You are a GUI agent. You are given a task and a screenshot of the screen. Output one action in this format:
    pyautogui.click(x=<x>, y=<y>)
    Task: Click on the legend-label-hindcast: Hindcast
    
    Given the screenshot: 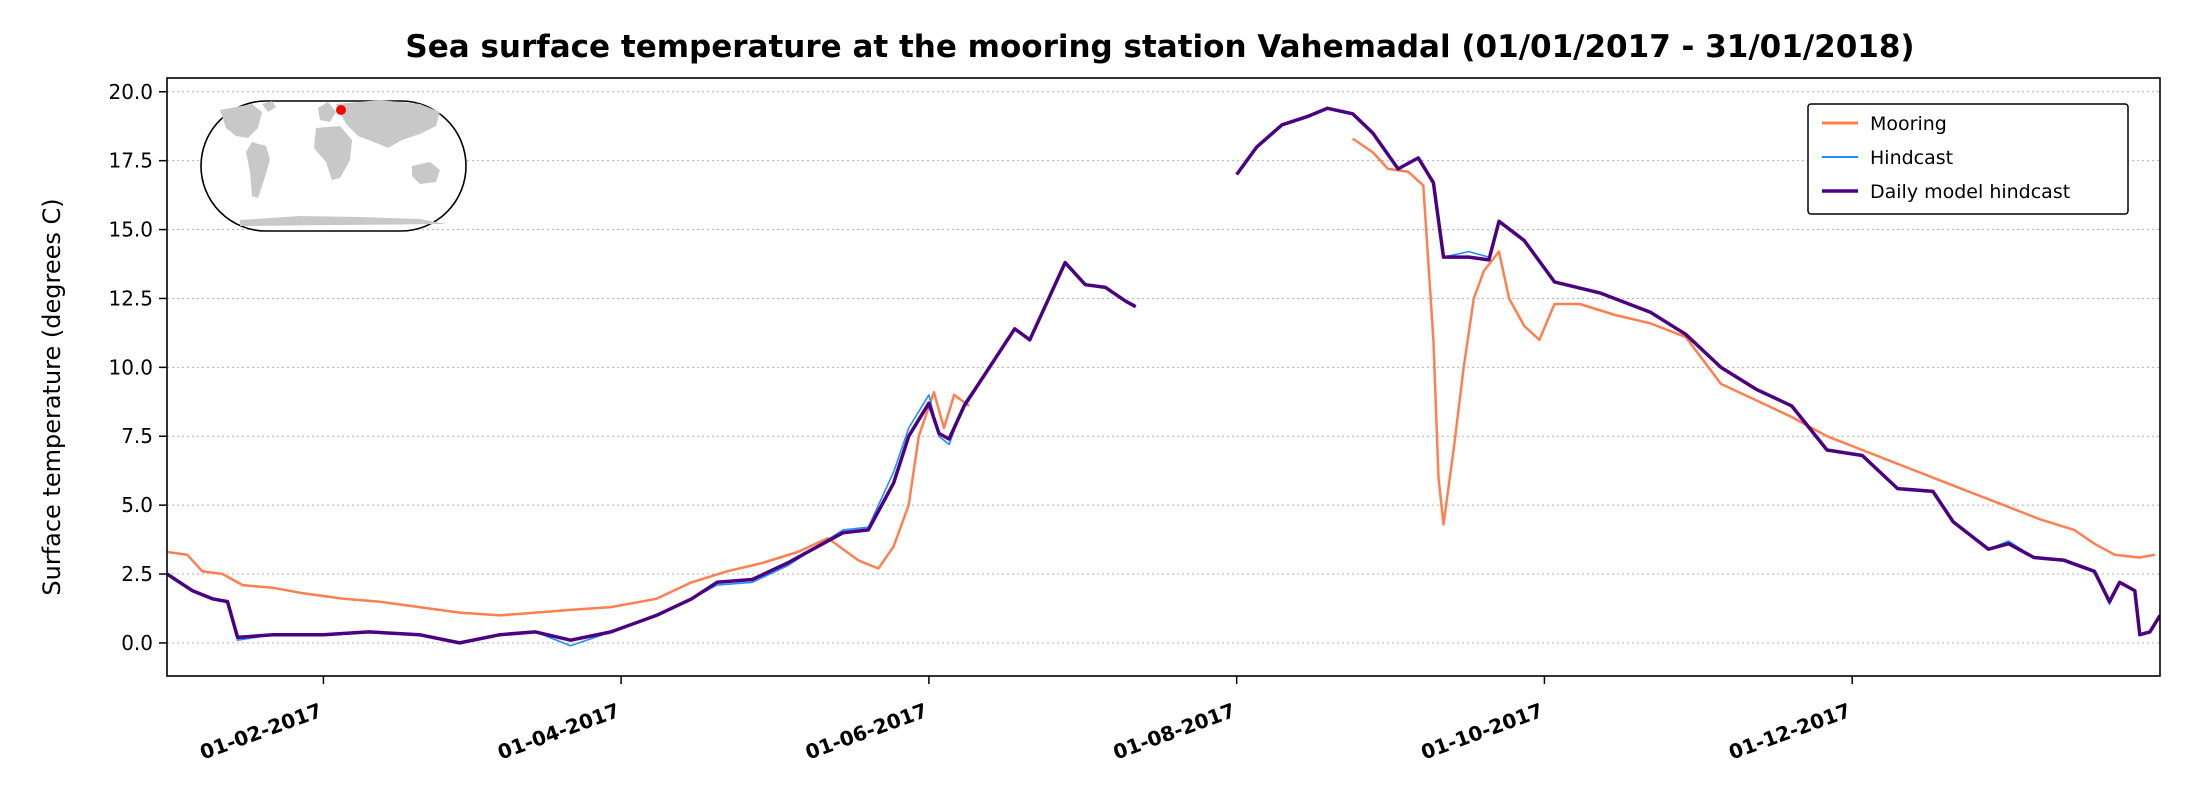 What is the action you would take?
    pyautogui.click(x=1911, y=158)
    